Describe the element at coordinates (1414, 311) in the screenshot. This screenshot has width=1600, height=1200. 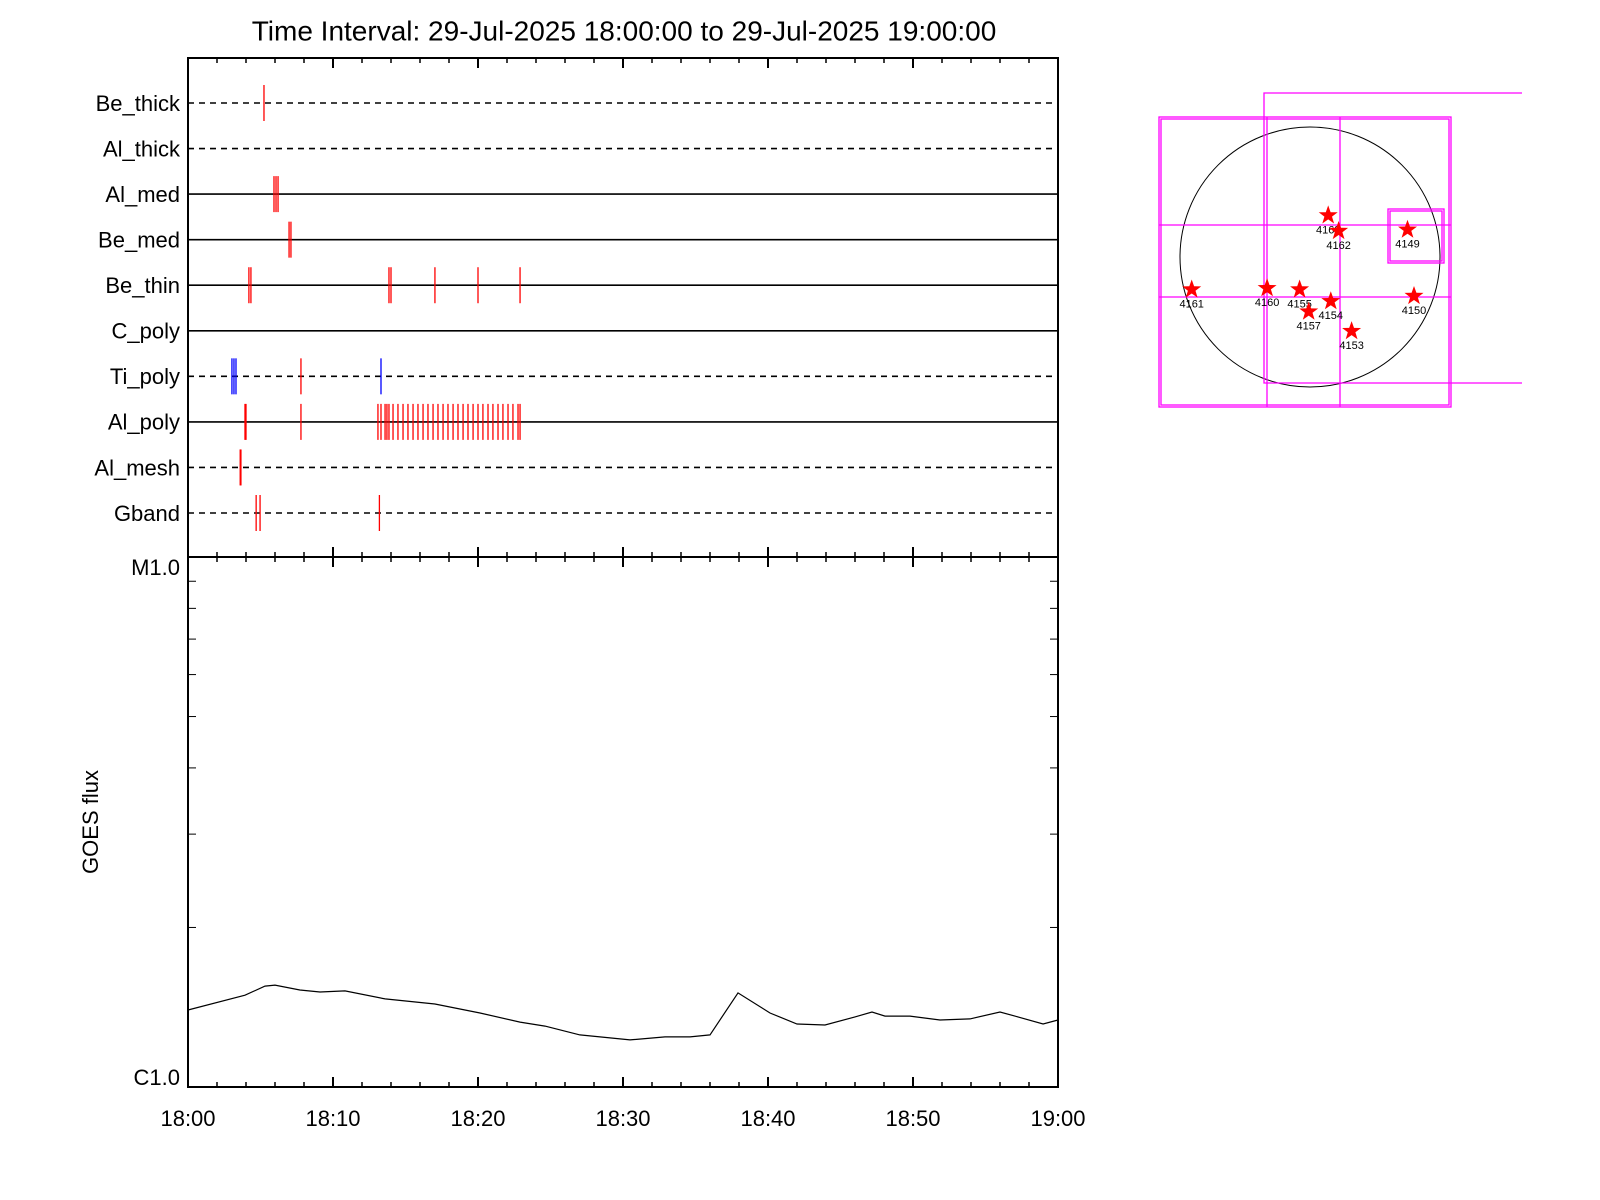
I see `region-label: 4150` at that location.